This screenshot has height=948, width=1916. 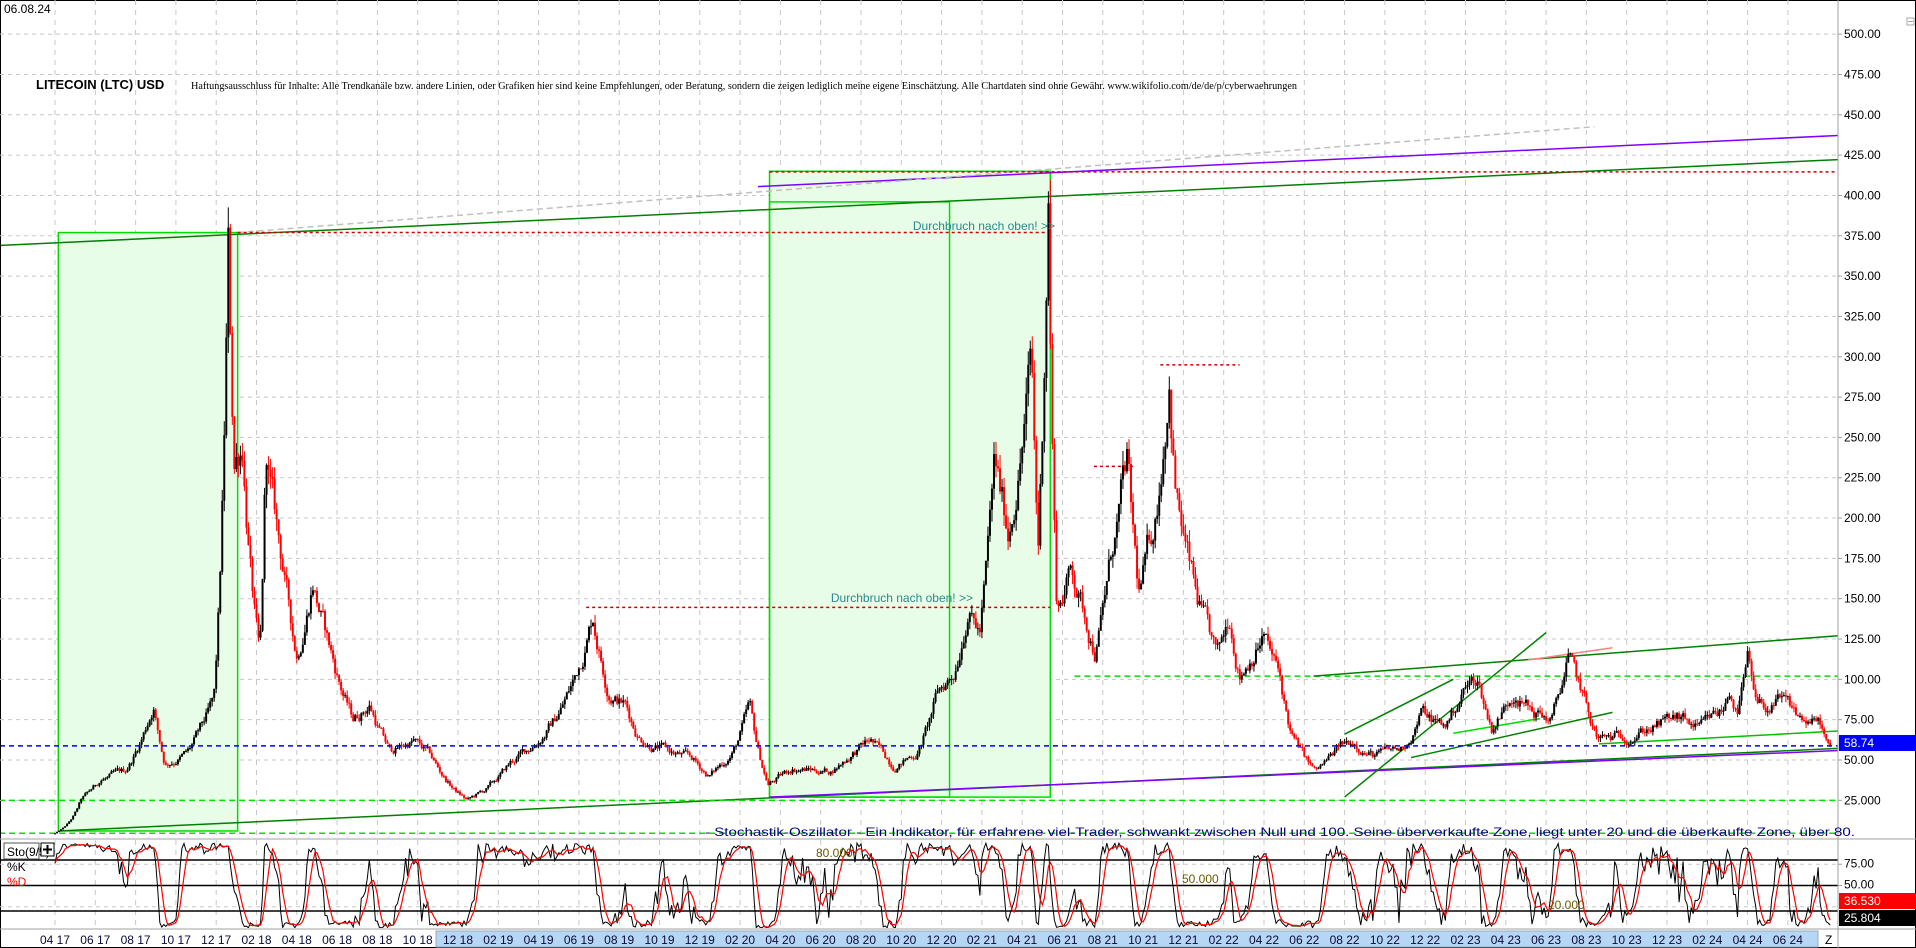 What do you see at coordinates (256, 940) in the screenshot?
I see `x-tick-label: 02 18` at bounding box center [256, 940].